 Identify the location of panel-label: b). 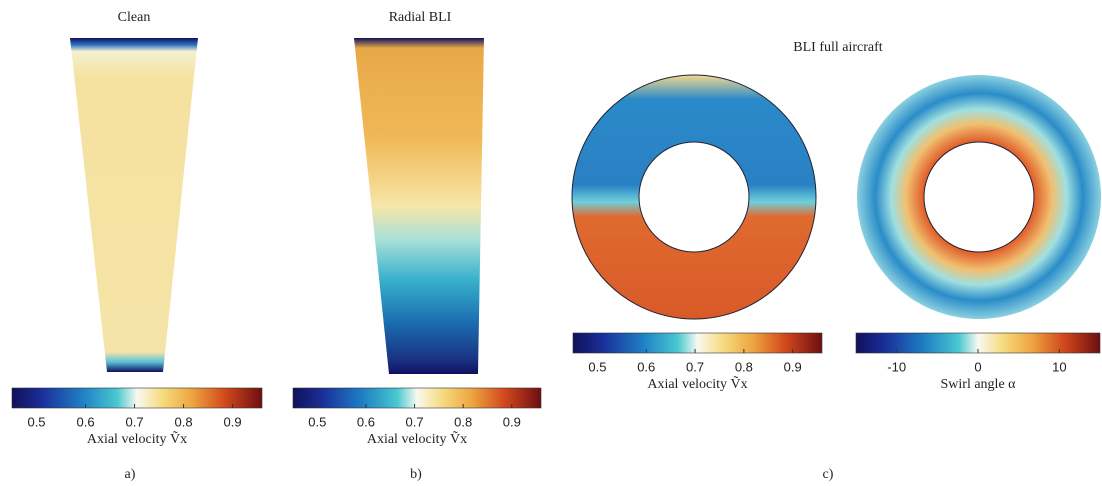
(416, 474).